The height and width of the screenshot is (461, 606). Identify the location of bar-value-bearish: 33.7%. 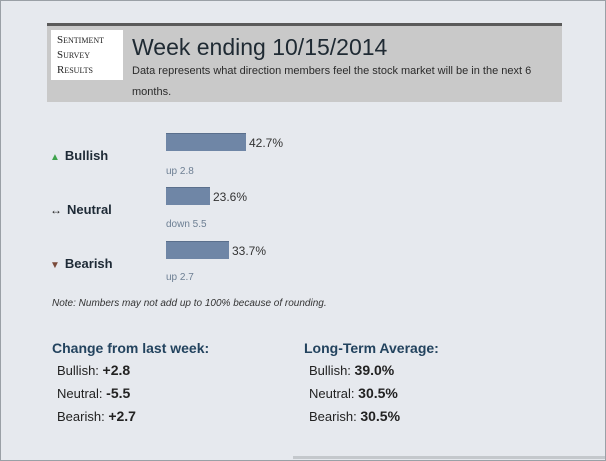
(249, 251).